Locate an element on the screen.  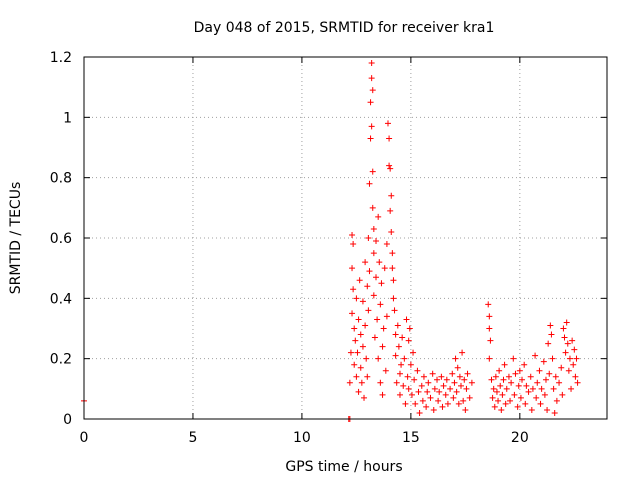
y-tick-label: 1.2 is located at coordinates (61, 58).